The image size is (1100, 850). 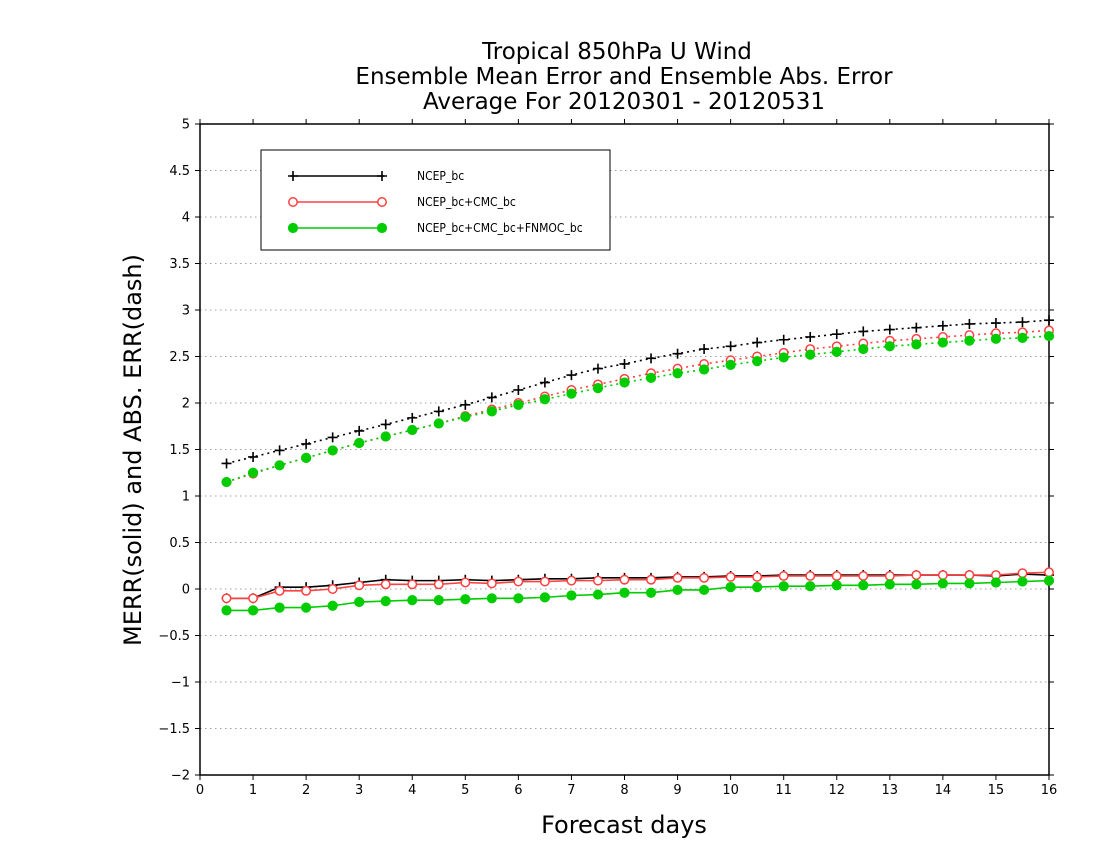 What do you see at coordinates (180, 683) in the screenshot?
I see `y-tick-label: −1` at bounding box center [180, 683].